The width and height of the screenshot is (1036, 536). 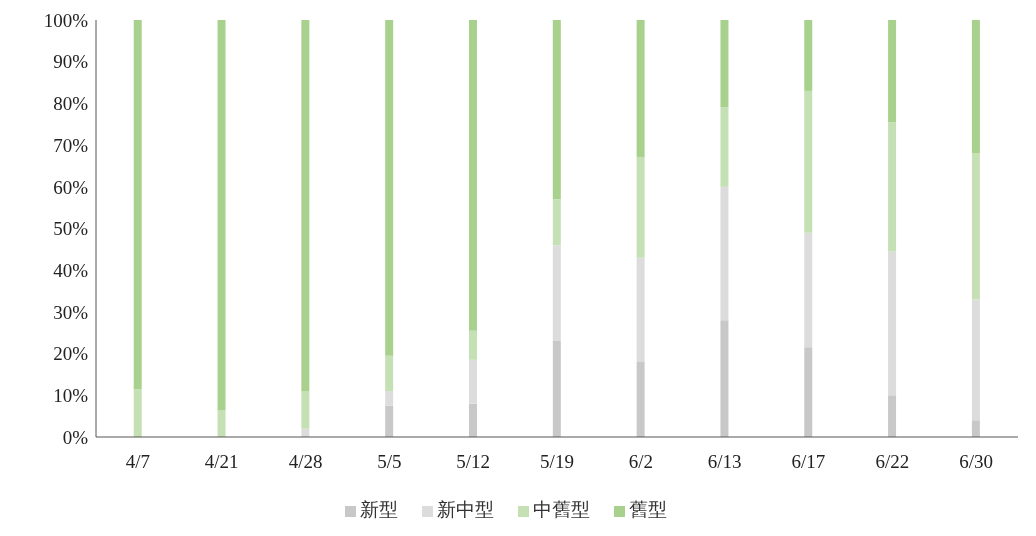 What do you see at coordinates (561, 509) in the screenshot?
I see `legend-label: 中舊型` at bounding box center [561, 509].